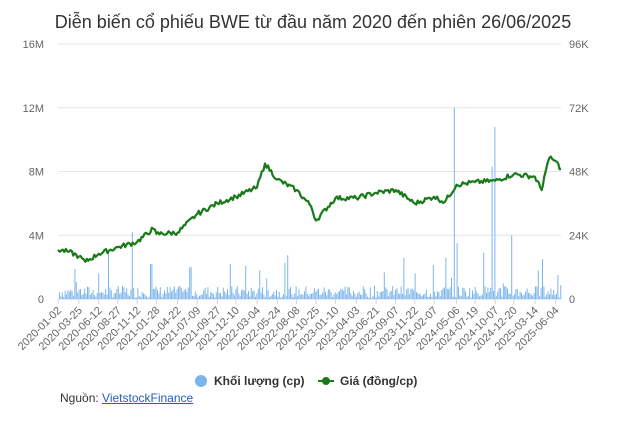 The width and height of the screenshot is (627, 428). Describe the element at coordinates (306, 381) in the screenshot. I see `legend: Khối lượng (cp) Giá (đồng/cp)` at that location.